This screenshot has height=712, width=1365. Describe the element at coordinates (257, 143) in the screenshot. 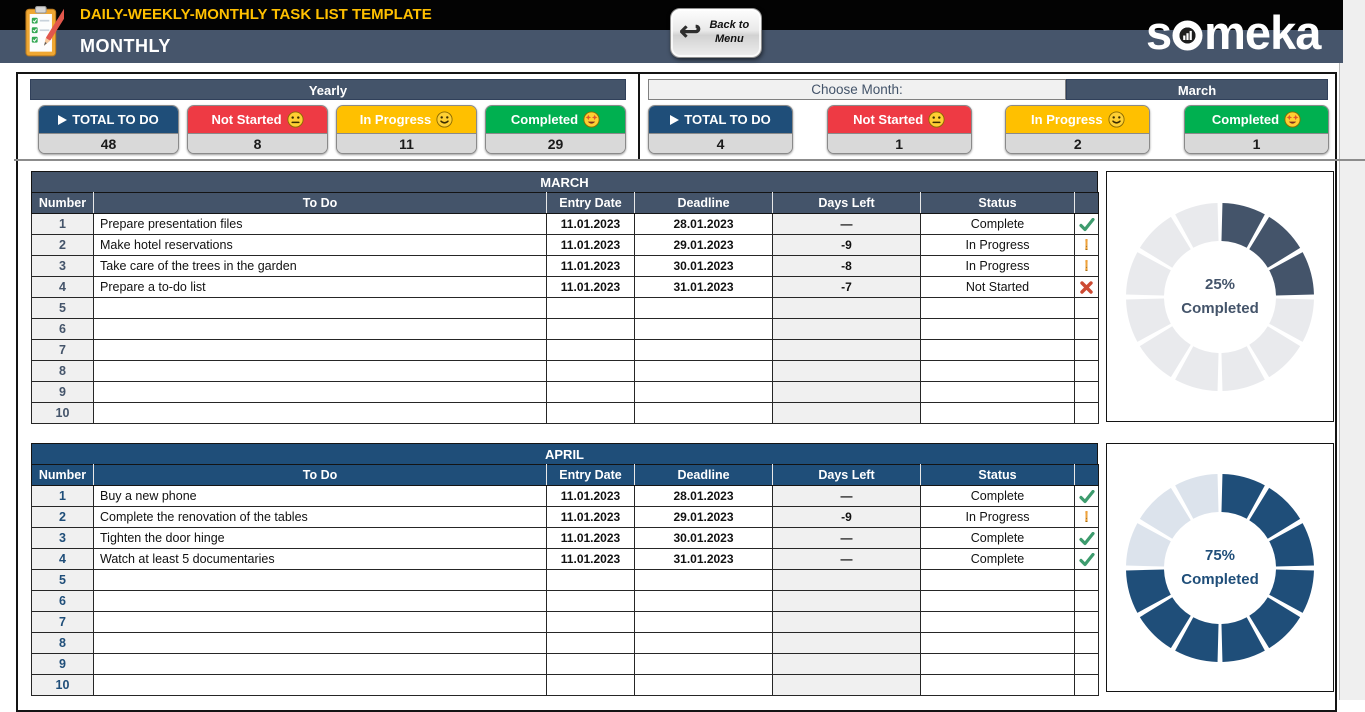

I see `card-value: 8` at that location.